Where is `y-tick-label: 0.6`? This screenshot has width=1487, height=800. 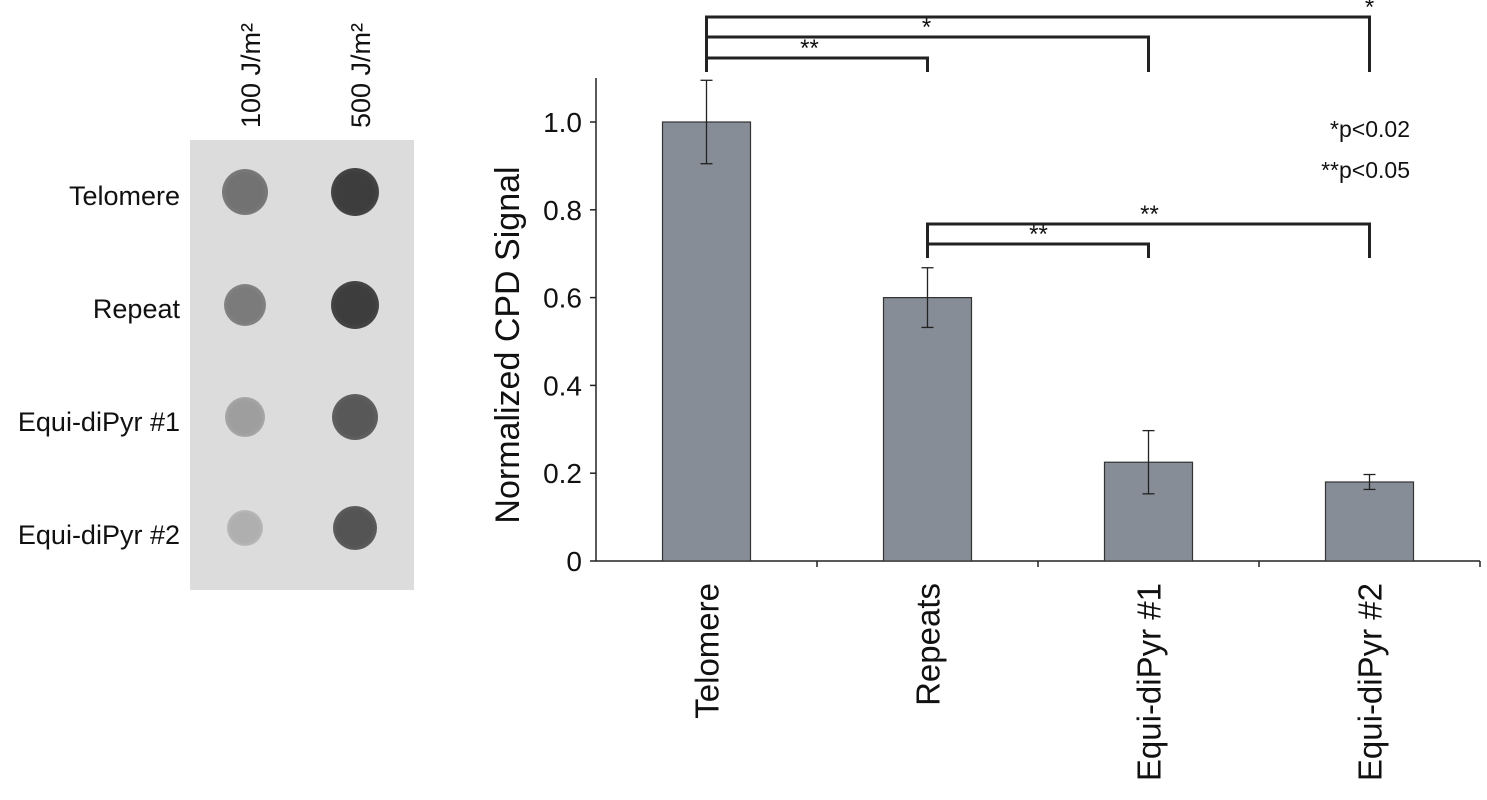
y-tick-label: 0.6 is located at coordinates (562, 298).